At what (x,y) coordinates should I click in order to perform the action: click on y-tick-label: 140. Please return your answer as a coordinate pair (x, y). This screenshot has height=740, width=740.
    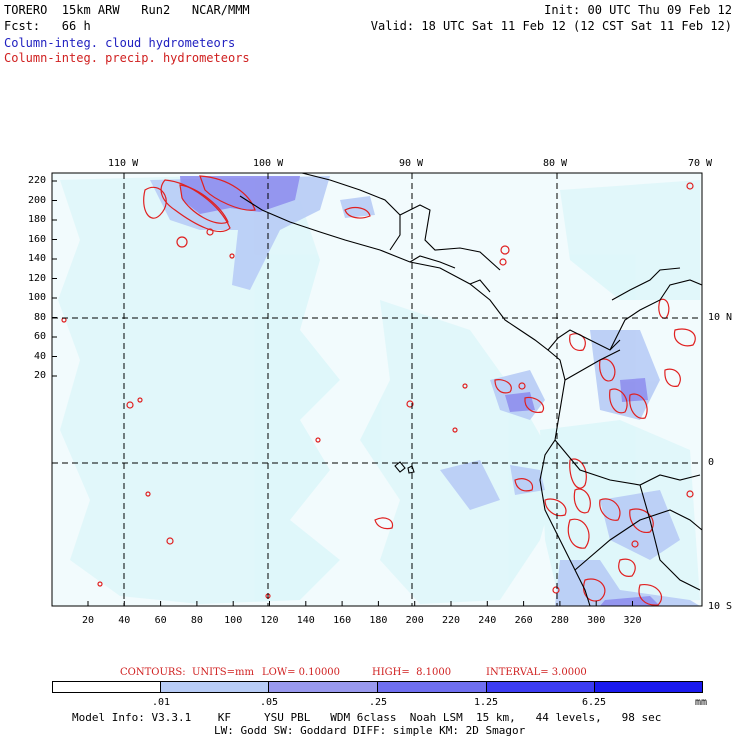
    Looking at the image, I should click on (36, 258).